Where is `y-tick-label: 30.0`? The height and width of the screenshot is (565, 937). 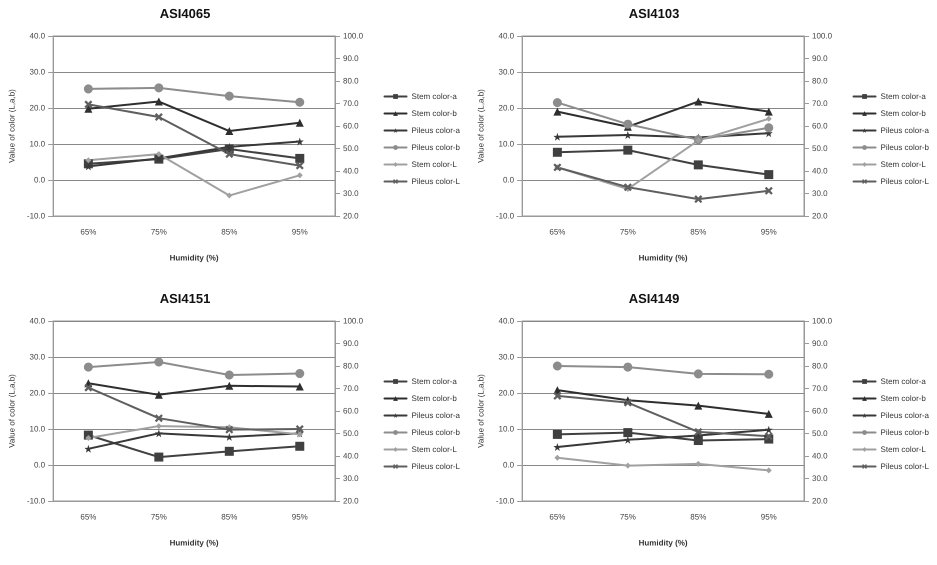
y-tick-label: 30.0 is located at coordinates (38, 72).